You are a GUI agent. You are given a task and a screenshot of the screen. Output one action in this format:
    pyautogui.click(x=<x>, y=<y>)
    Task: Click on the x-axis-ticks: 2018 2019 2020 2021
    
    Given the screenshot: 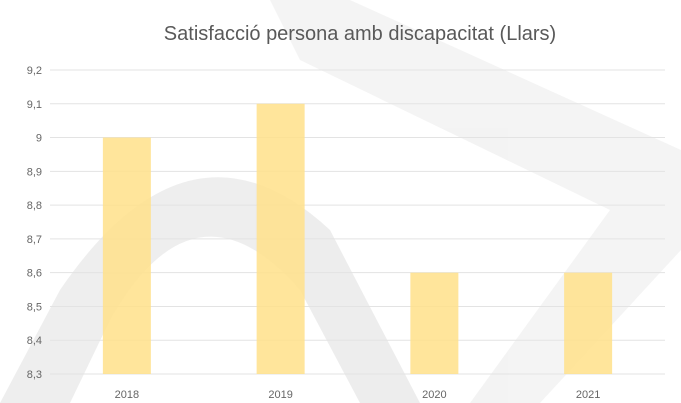 What is the action you would take?
    pyautogui.click(x=358, y=395)
    